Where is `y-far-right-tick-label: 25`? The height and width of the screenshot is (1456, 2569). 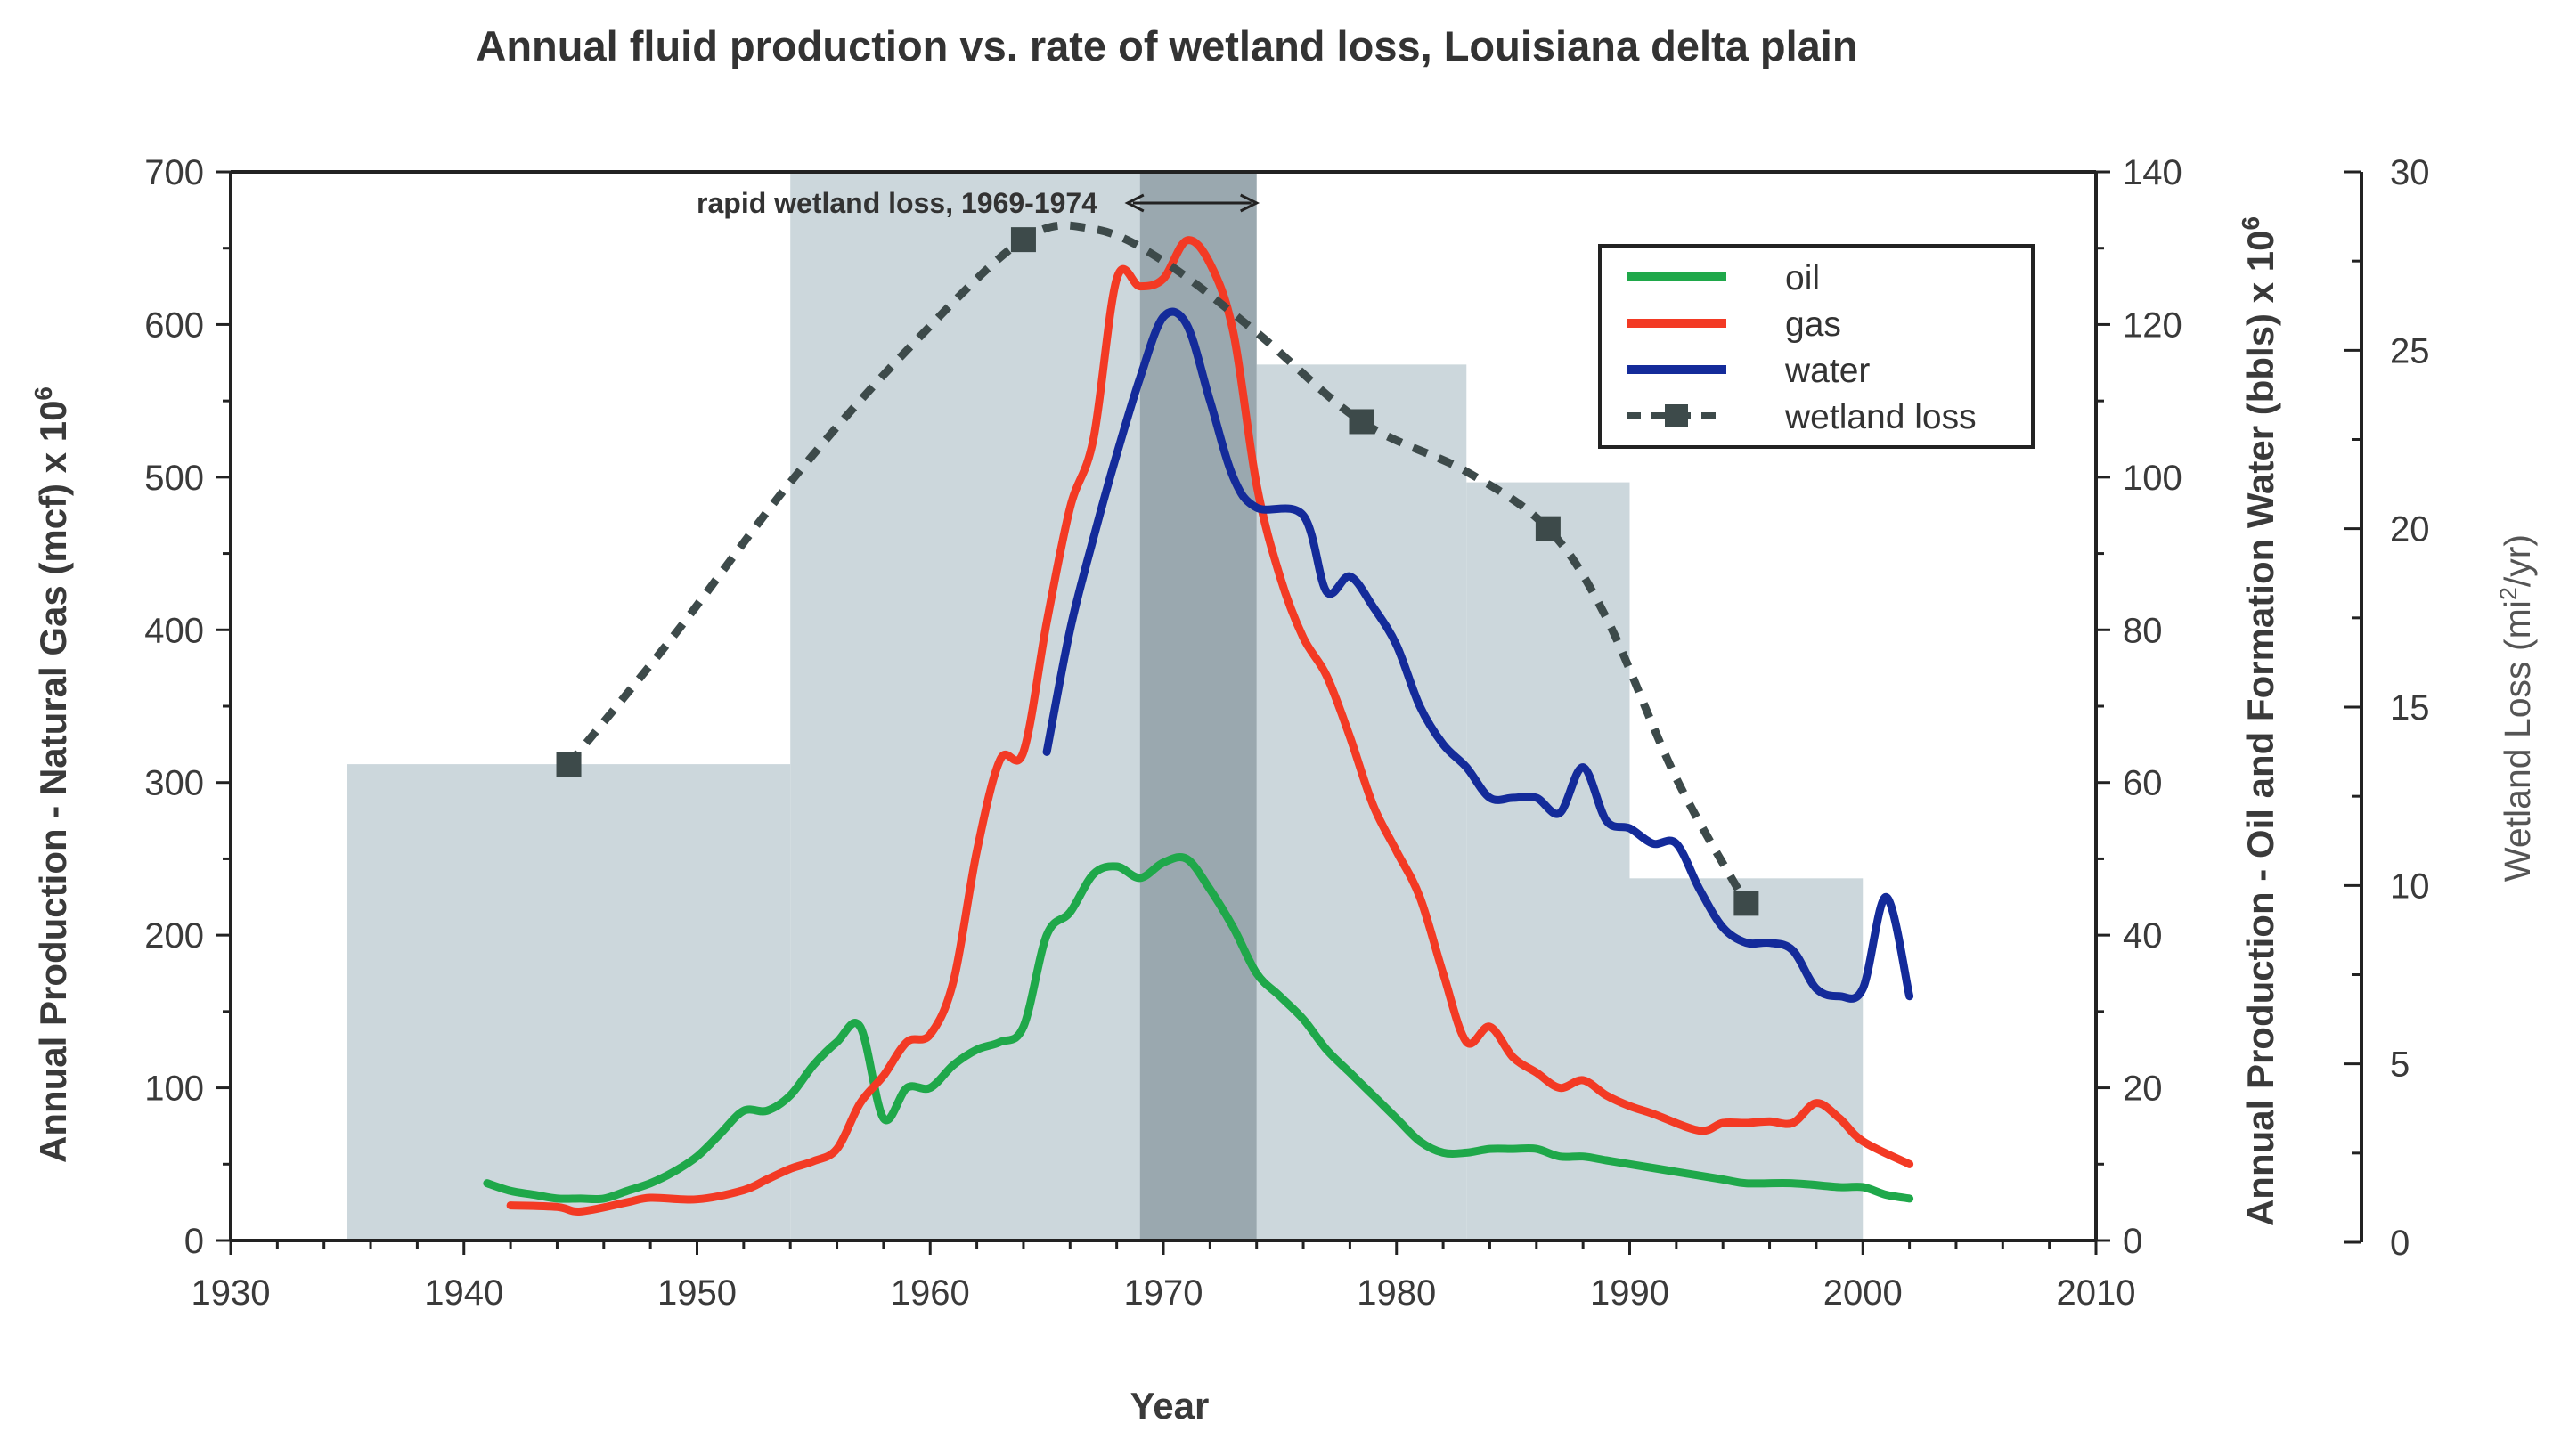 y-far-right-tick-label: 25 is located at coordinates (2410, 350).